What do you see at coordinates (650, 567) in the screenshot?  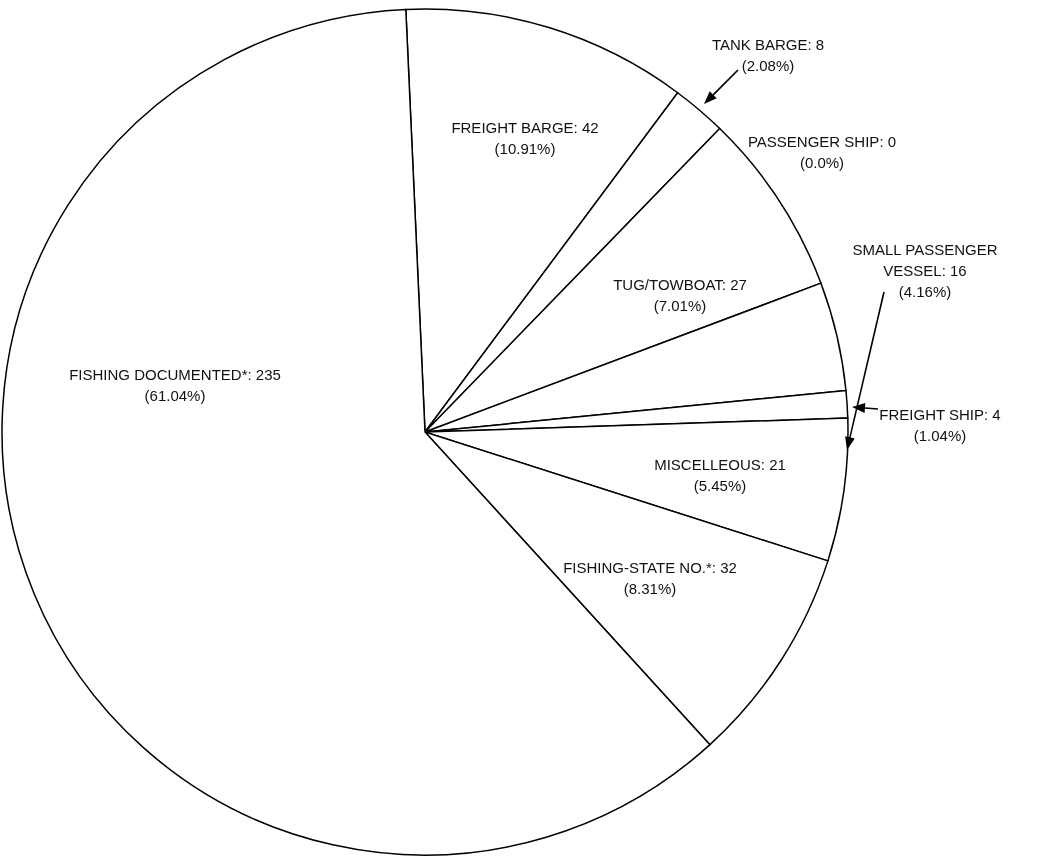 I see `slice-label: FISHING-STATE NO.*: 32` at bounding box center [650, 567].